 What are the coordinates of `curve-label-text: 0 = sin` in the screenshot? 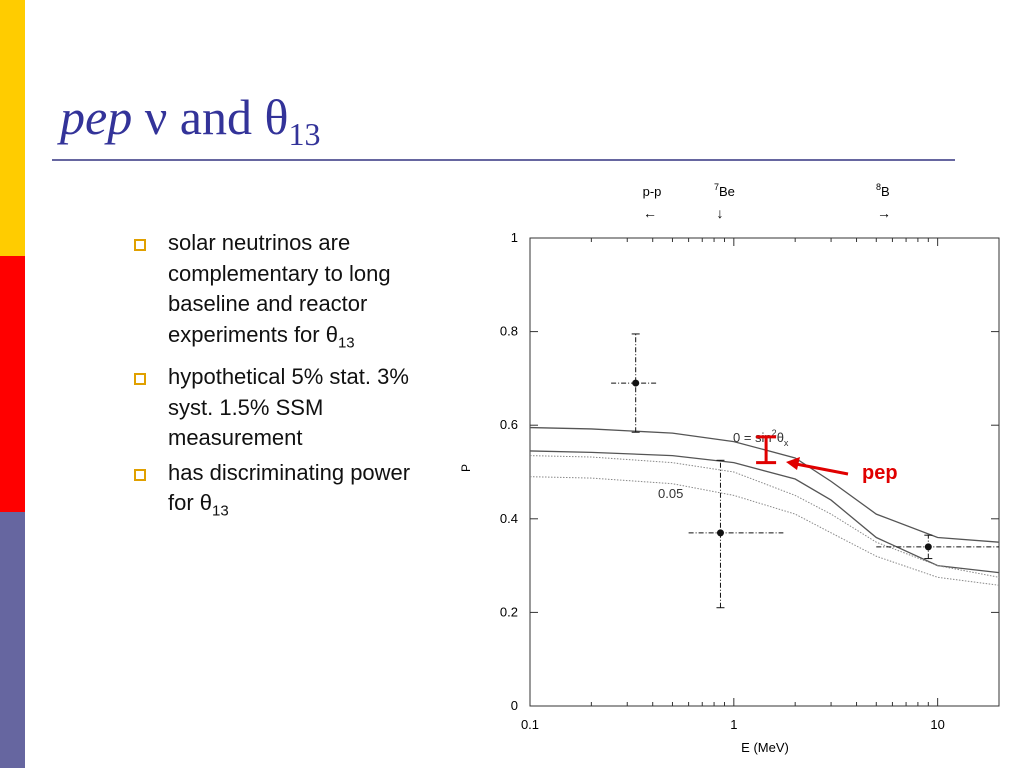 It's located at (752, 437).